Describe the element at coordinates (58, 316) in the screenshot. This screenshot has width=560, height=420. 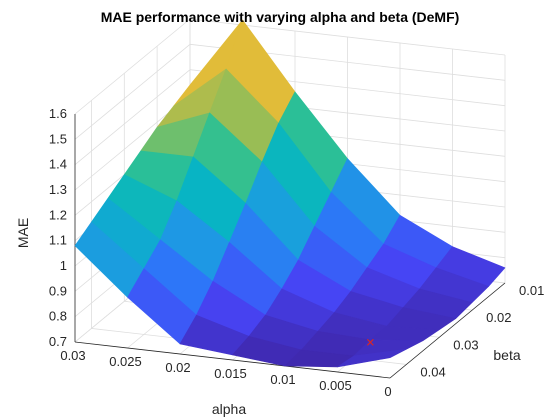
I see `z-tick-label: 0.8` at that location.